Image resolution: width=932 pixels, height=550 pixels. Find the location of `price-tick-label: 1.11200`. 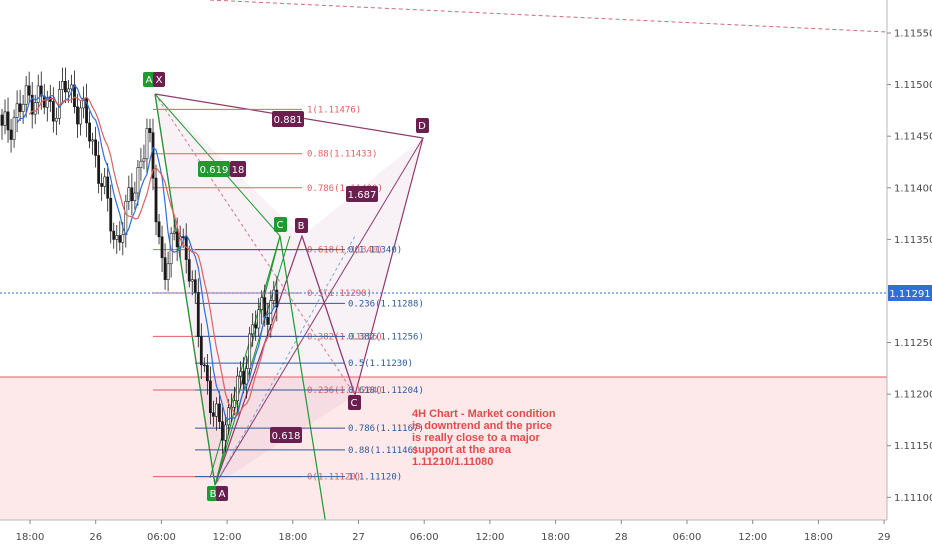

price-tick-label: 1.11200 is located at coordinates (913, 395).